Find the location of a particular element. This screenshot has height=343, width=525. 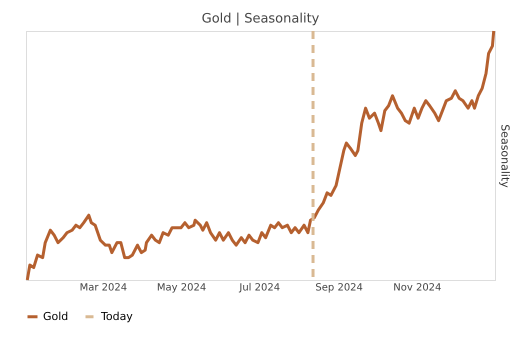

x-tick-label: May 2024 is located at coordinates (181, 288).